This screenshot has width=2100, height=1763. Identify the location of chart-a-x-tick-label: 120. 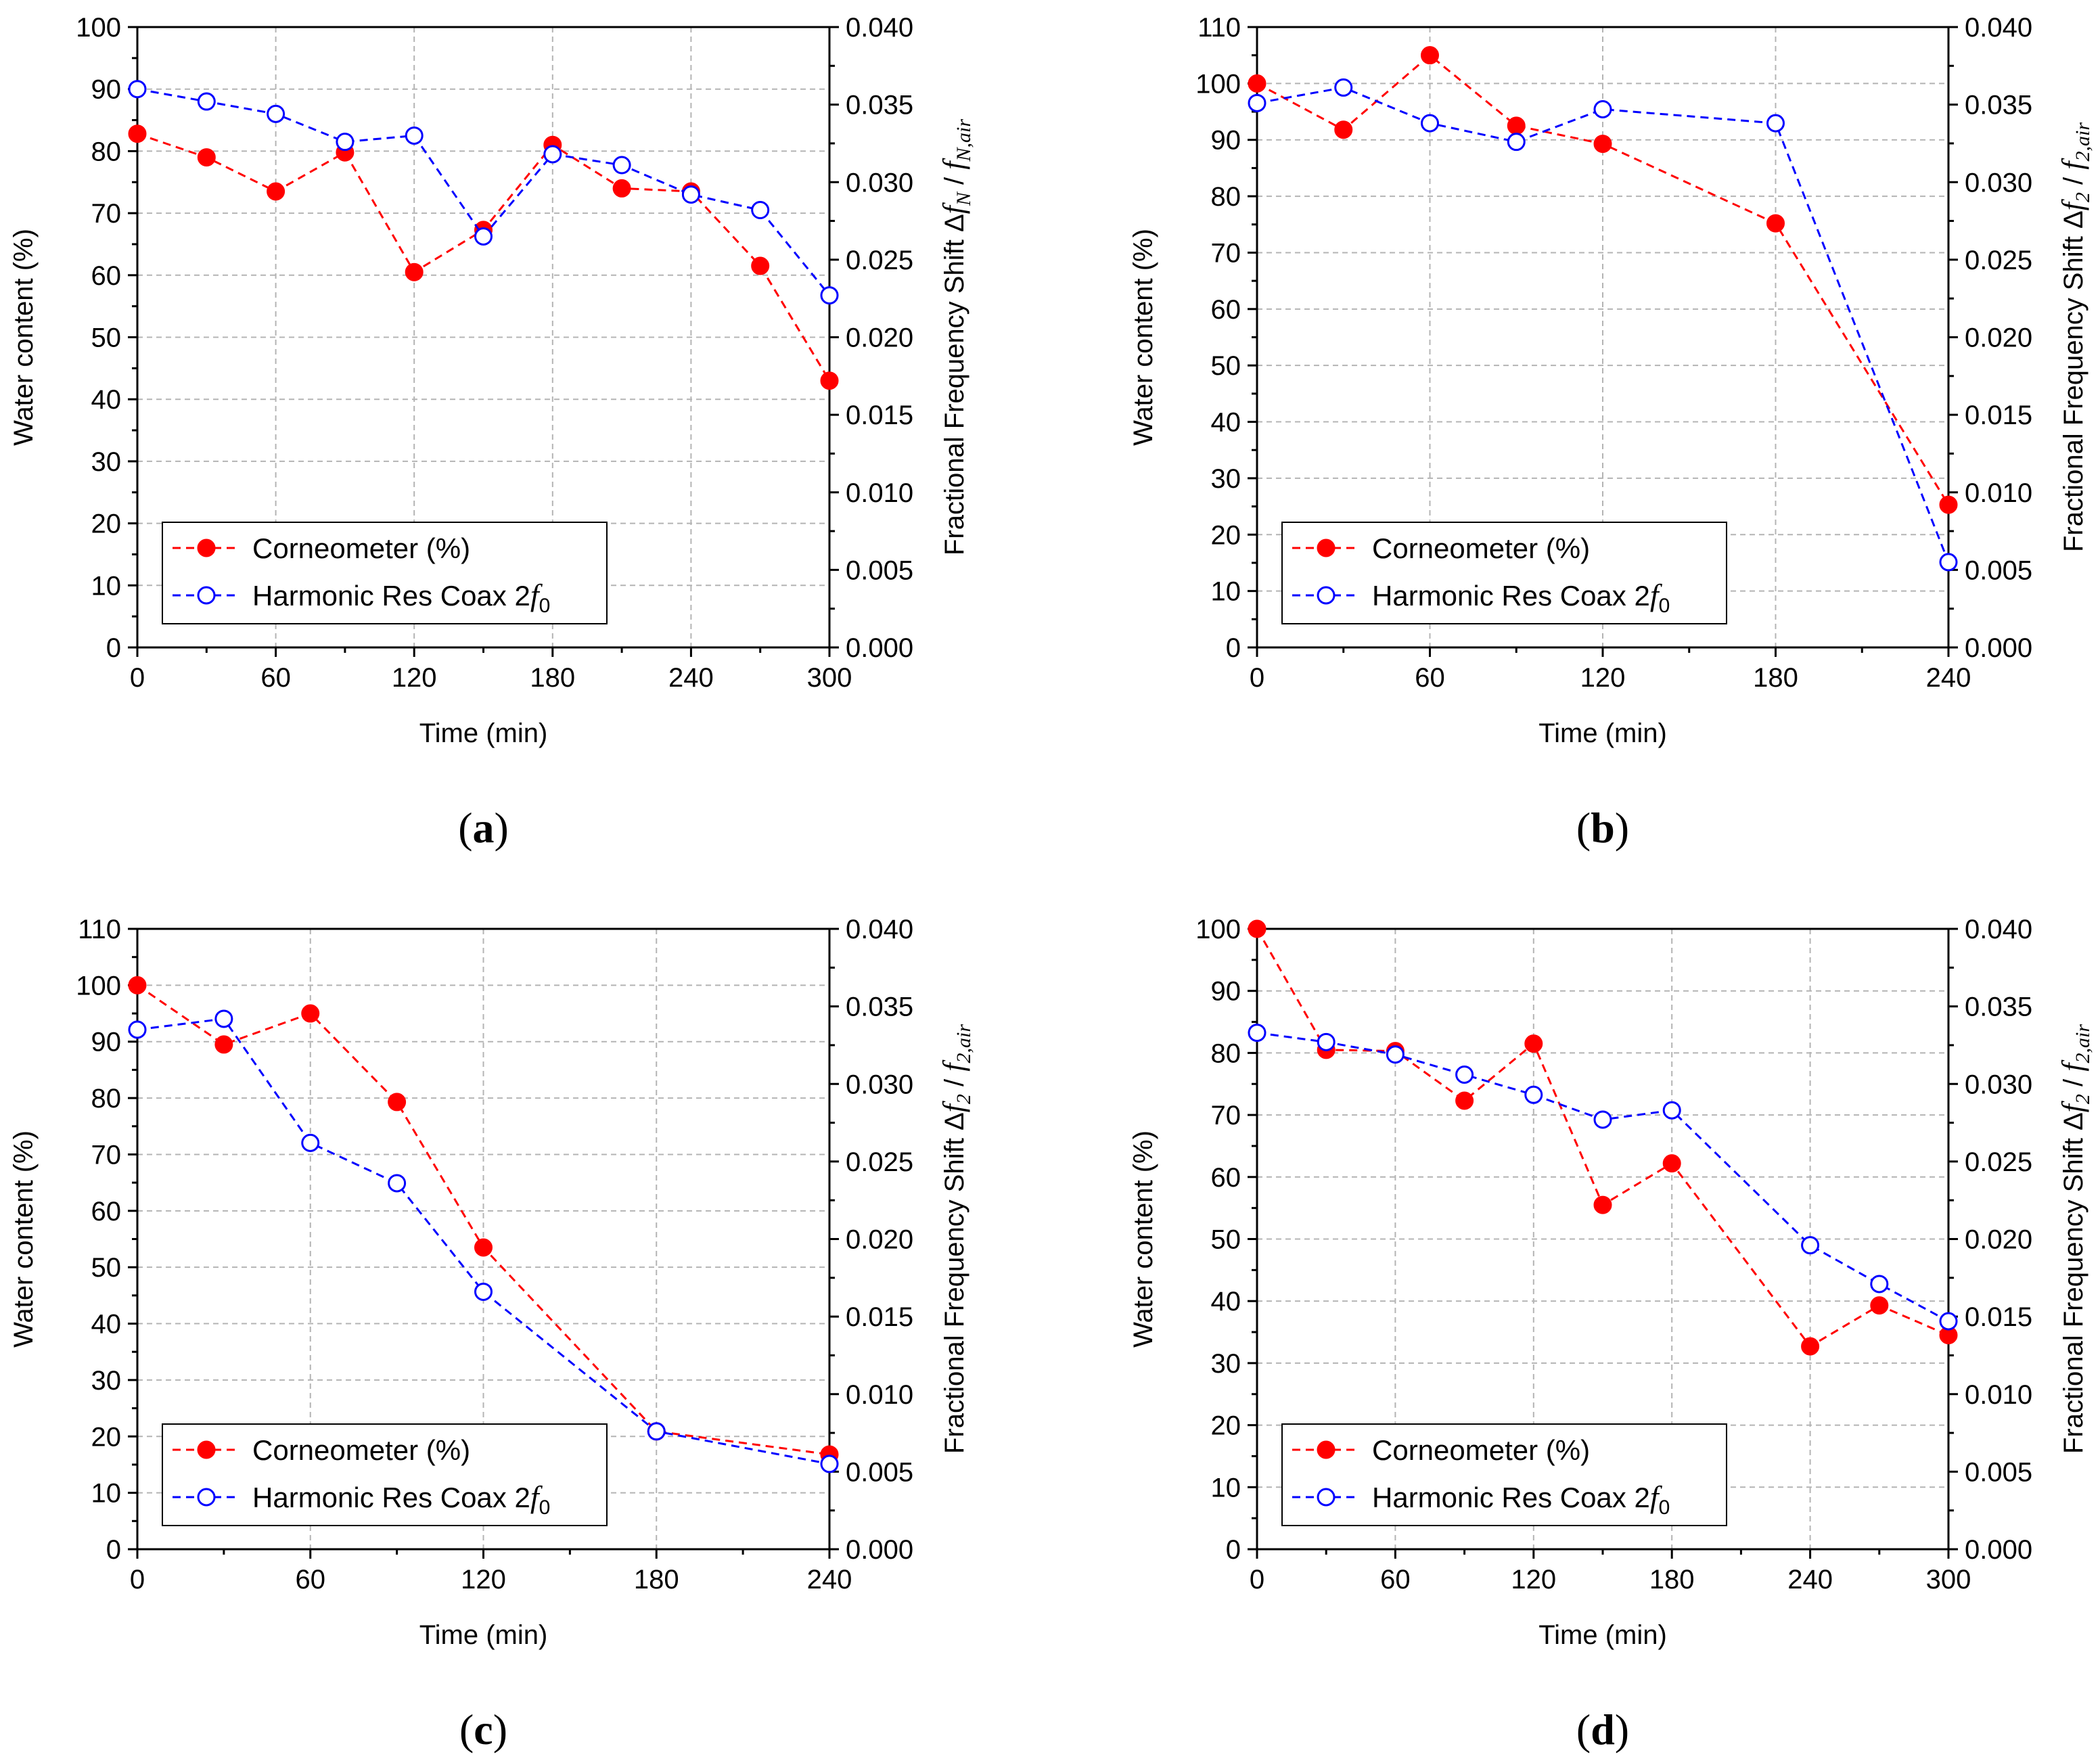
(414, 678).